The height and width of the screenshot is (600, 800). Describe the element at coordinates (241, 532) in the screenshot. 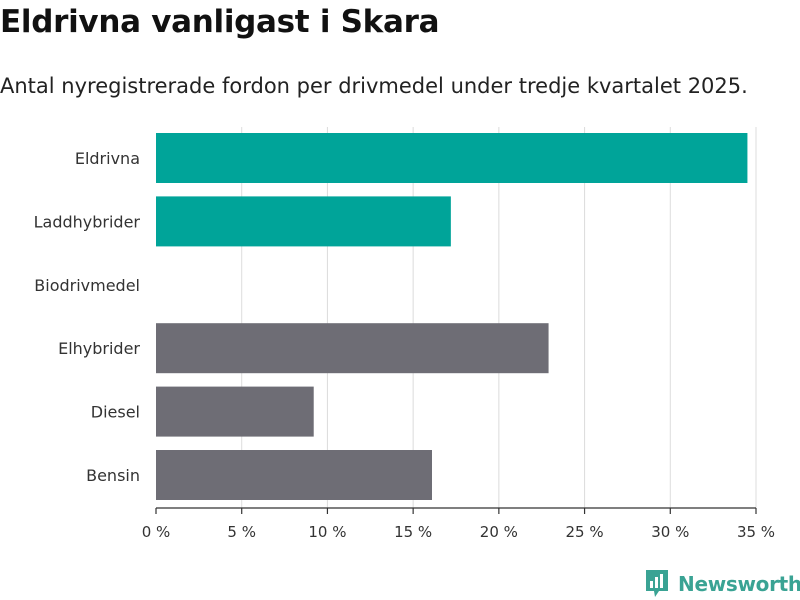

I see `x-tick-label: 5 %` at that location.